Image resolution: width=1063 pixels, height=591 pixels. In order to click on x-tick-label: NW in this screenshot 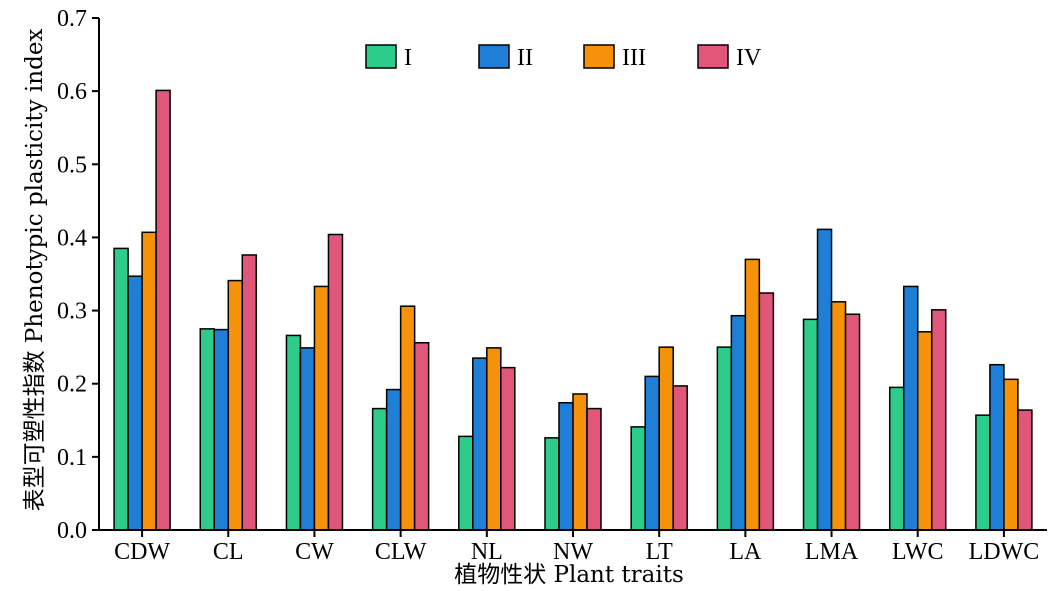, I will do `click(573, 552)`.